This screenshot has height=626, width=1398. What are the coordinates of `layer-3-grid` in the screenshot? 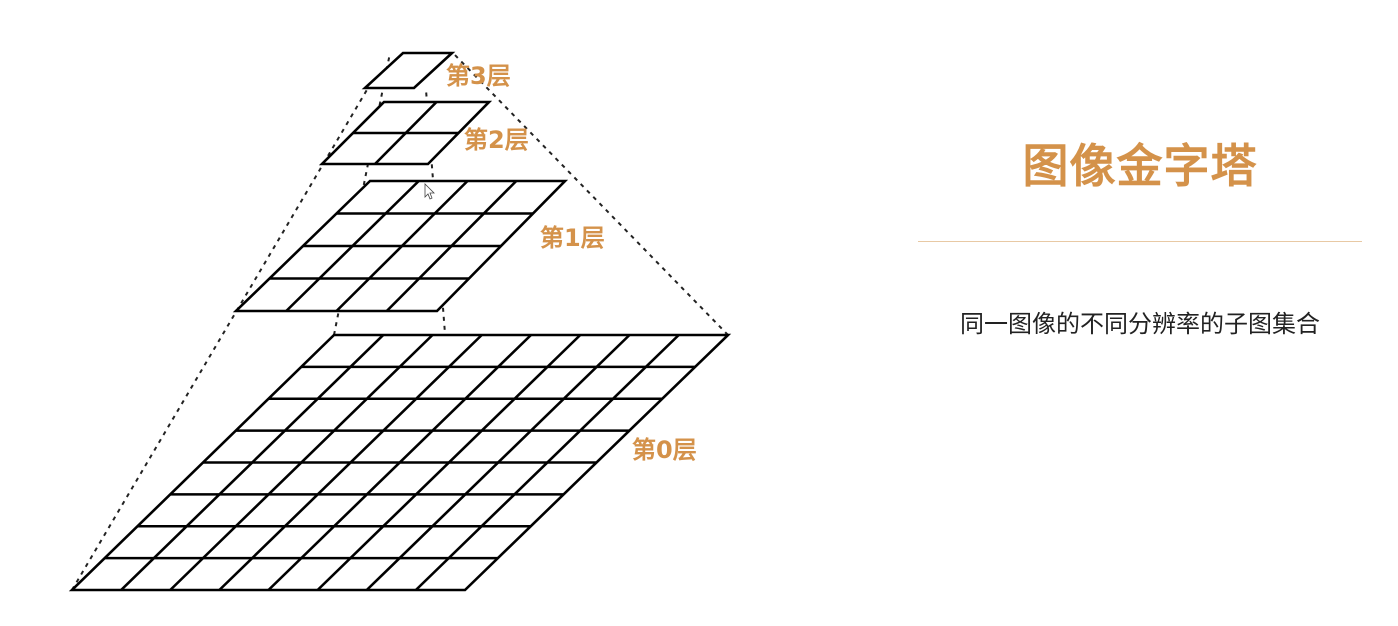 It's located at (408, 70).